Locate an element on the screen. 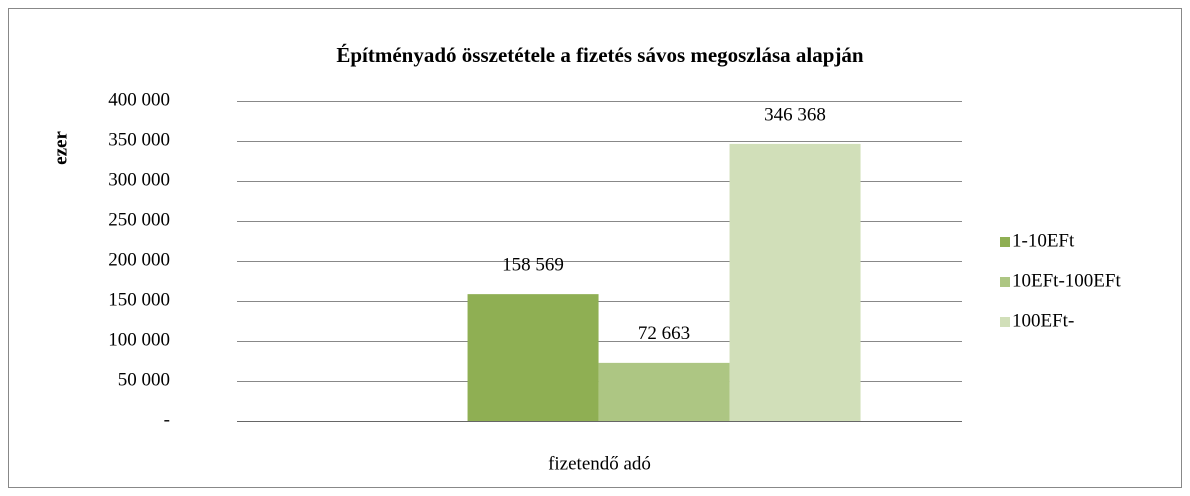 The image size is (1190, 496). y-tick-label: 300 000 is located at coordinates (139, 179).